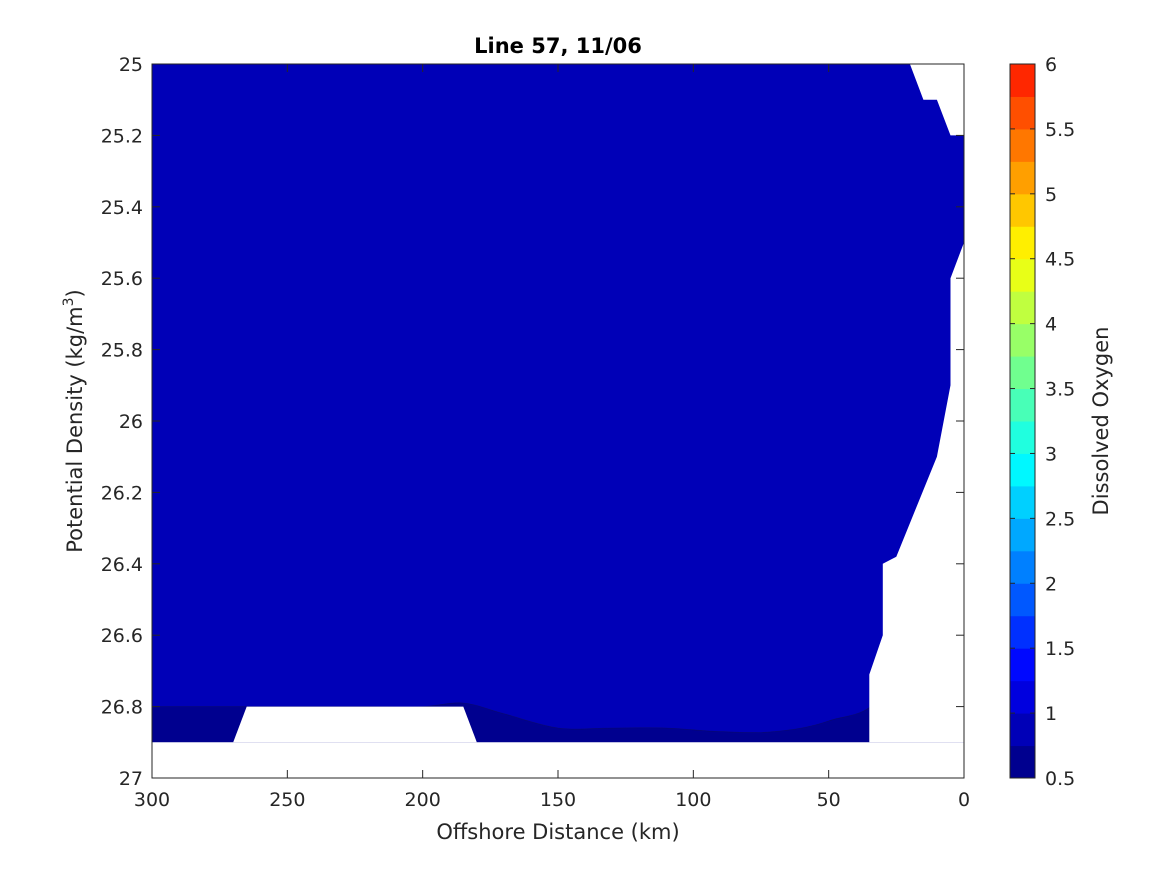  What do you see at coordinates (152, 800) in the screenshot?
I see `x-tick-label: 300` at bounding box center [152, 800].